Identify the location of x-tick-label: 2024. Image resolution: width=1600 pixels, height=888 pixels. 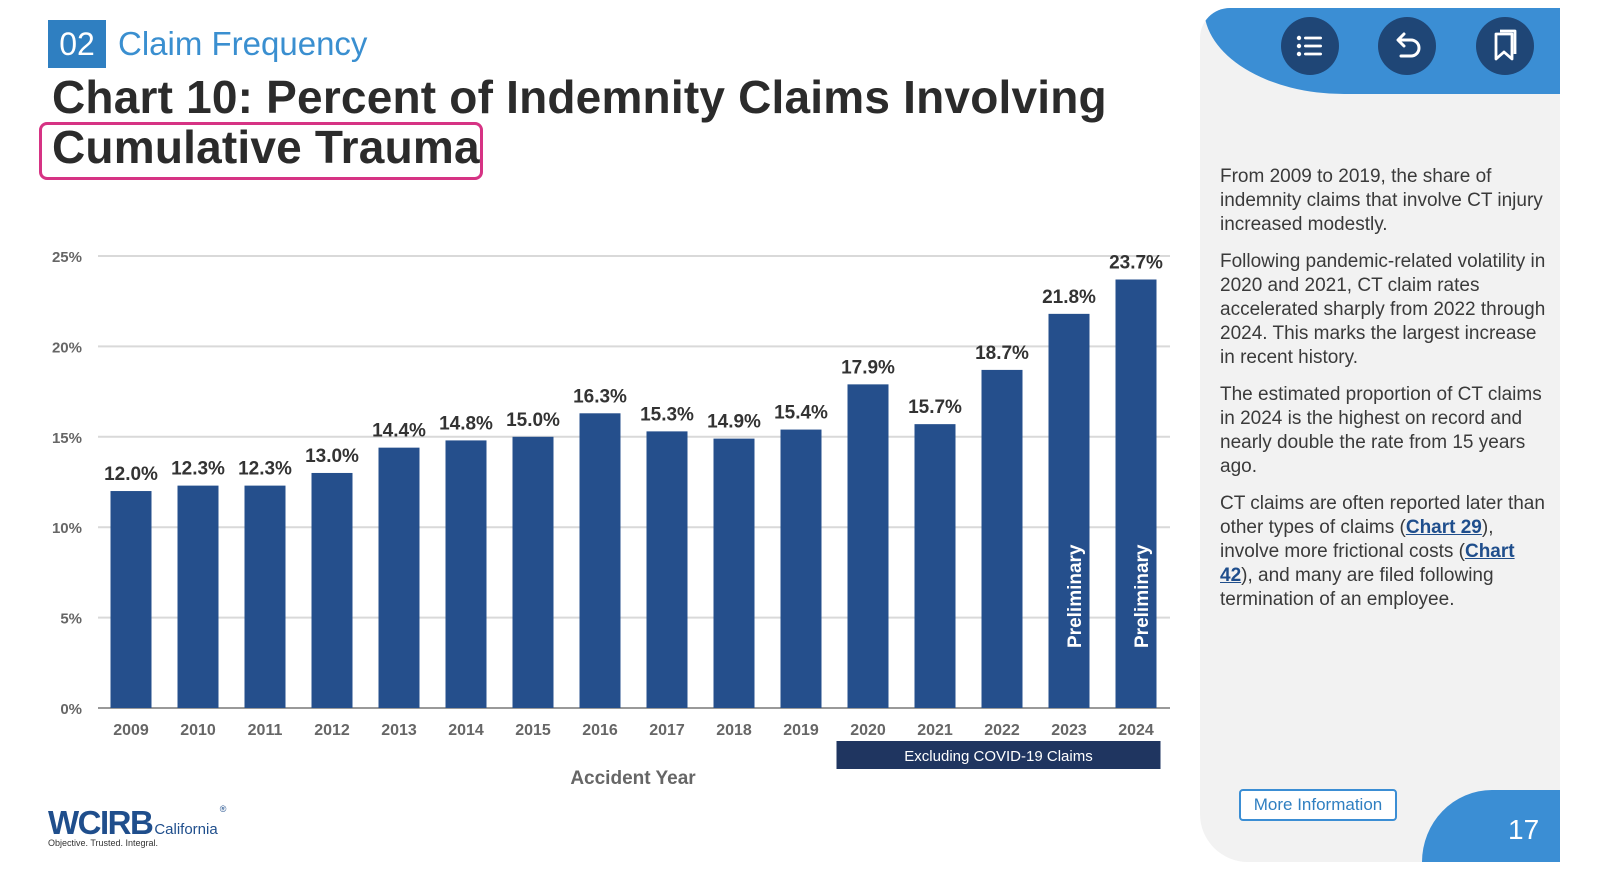
(1136, 730).